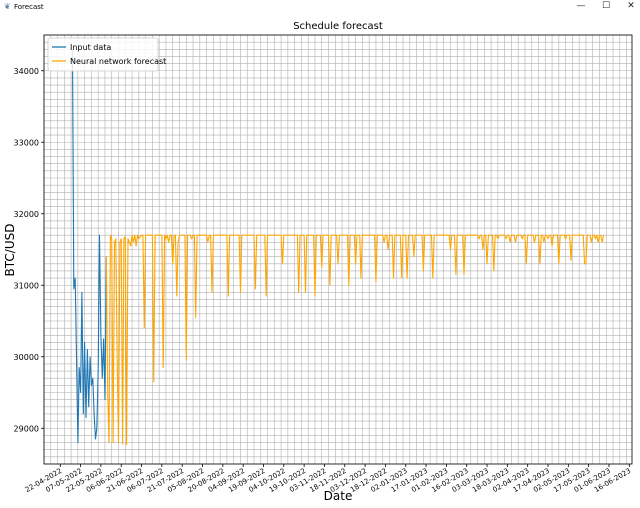 Image resolution: width=640 pixels, height=508 pixels. I want to click on y-tick-label: 30000, so click(26, 357).